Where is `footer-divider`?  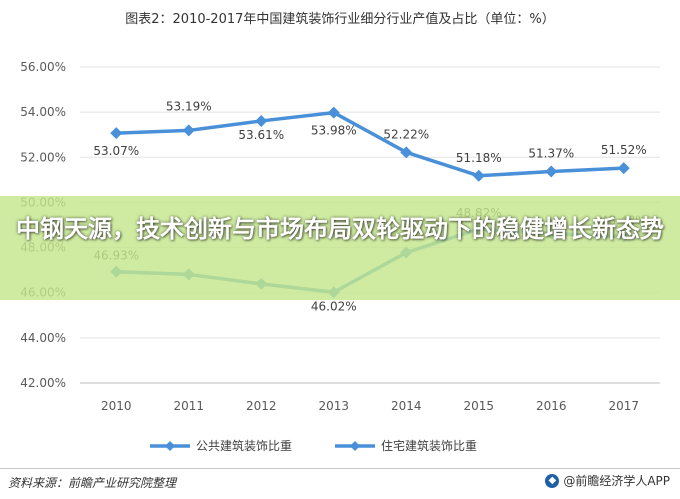 footer-divider is located at coordinates (340, 468).